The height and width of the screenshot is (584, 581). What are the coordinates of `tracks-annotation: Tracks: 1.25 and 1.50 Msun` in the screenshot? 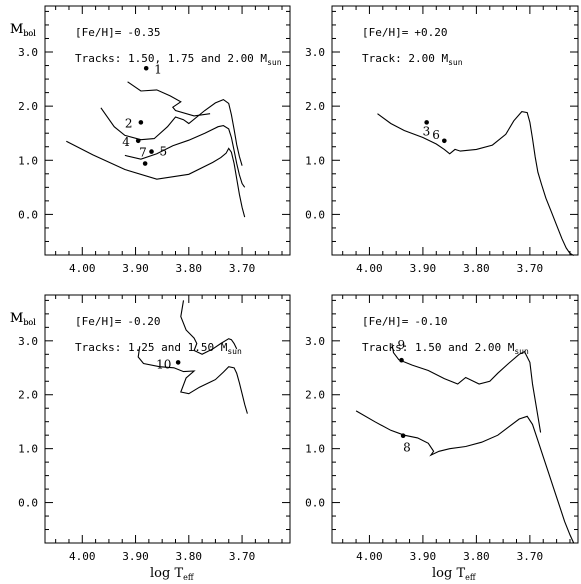 It's located at (158, 348).